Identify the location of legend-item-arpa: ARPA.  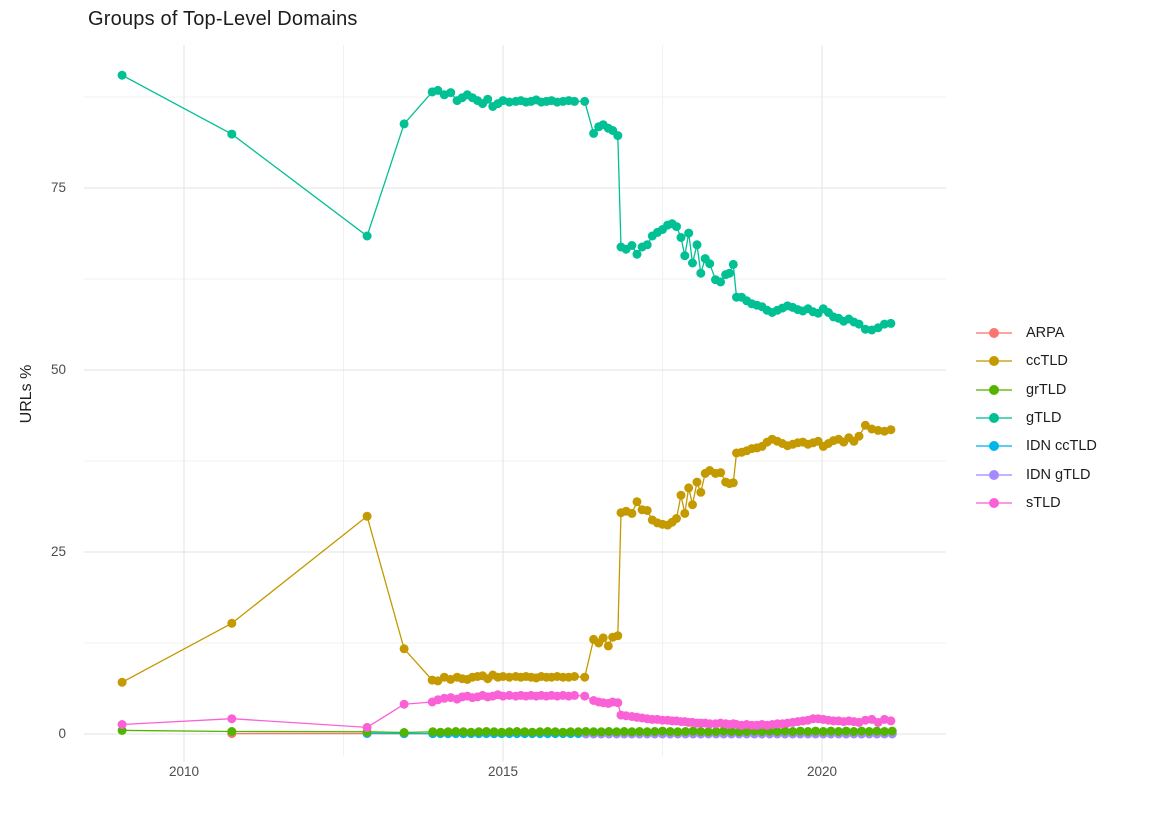
(1036, 333).